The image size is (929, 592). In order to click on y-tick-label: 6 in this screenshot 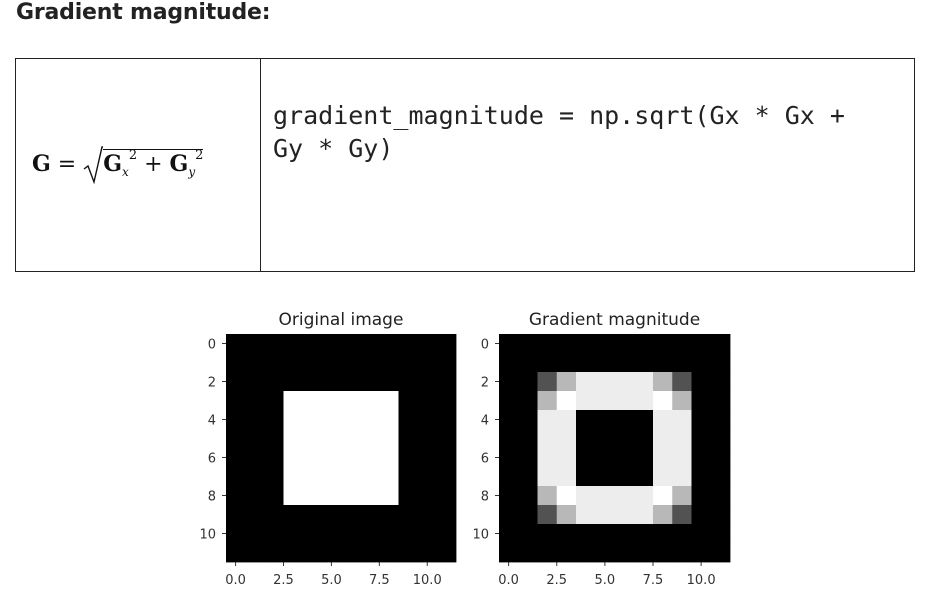, I will do `click(212, 459)`.